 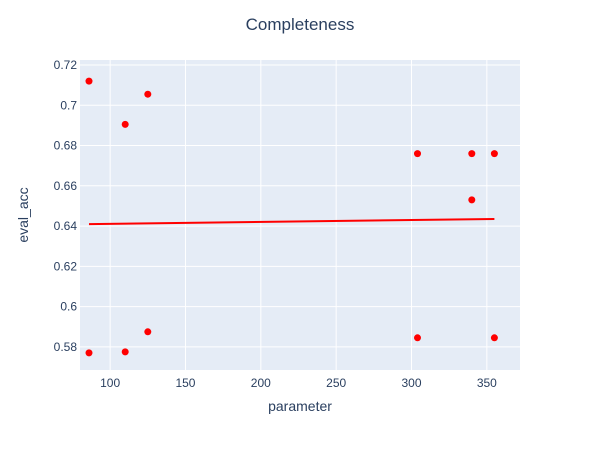 I want to click on x-tick-label: 250, so click(x=336, y=383).